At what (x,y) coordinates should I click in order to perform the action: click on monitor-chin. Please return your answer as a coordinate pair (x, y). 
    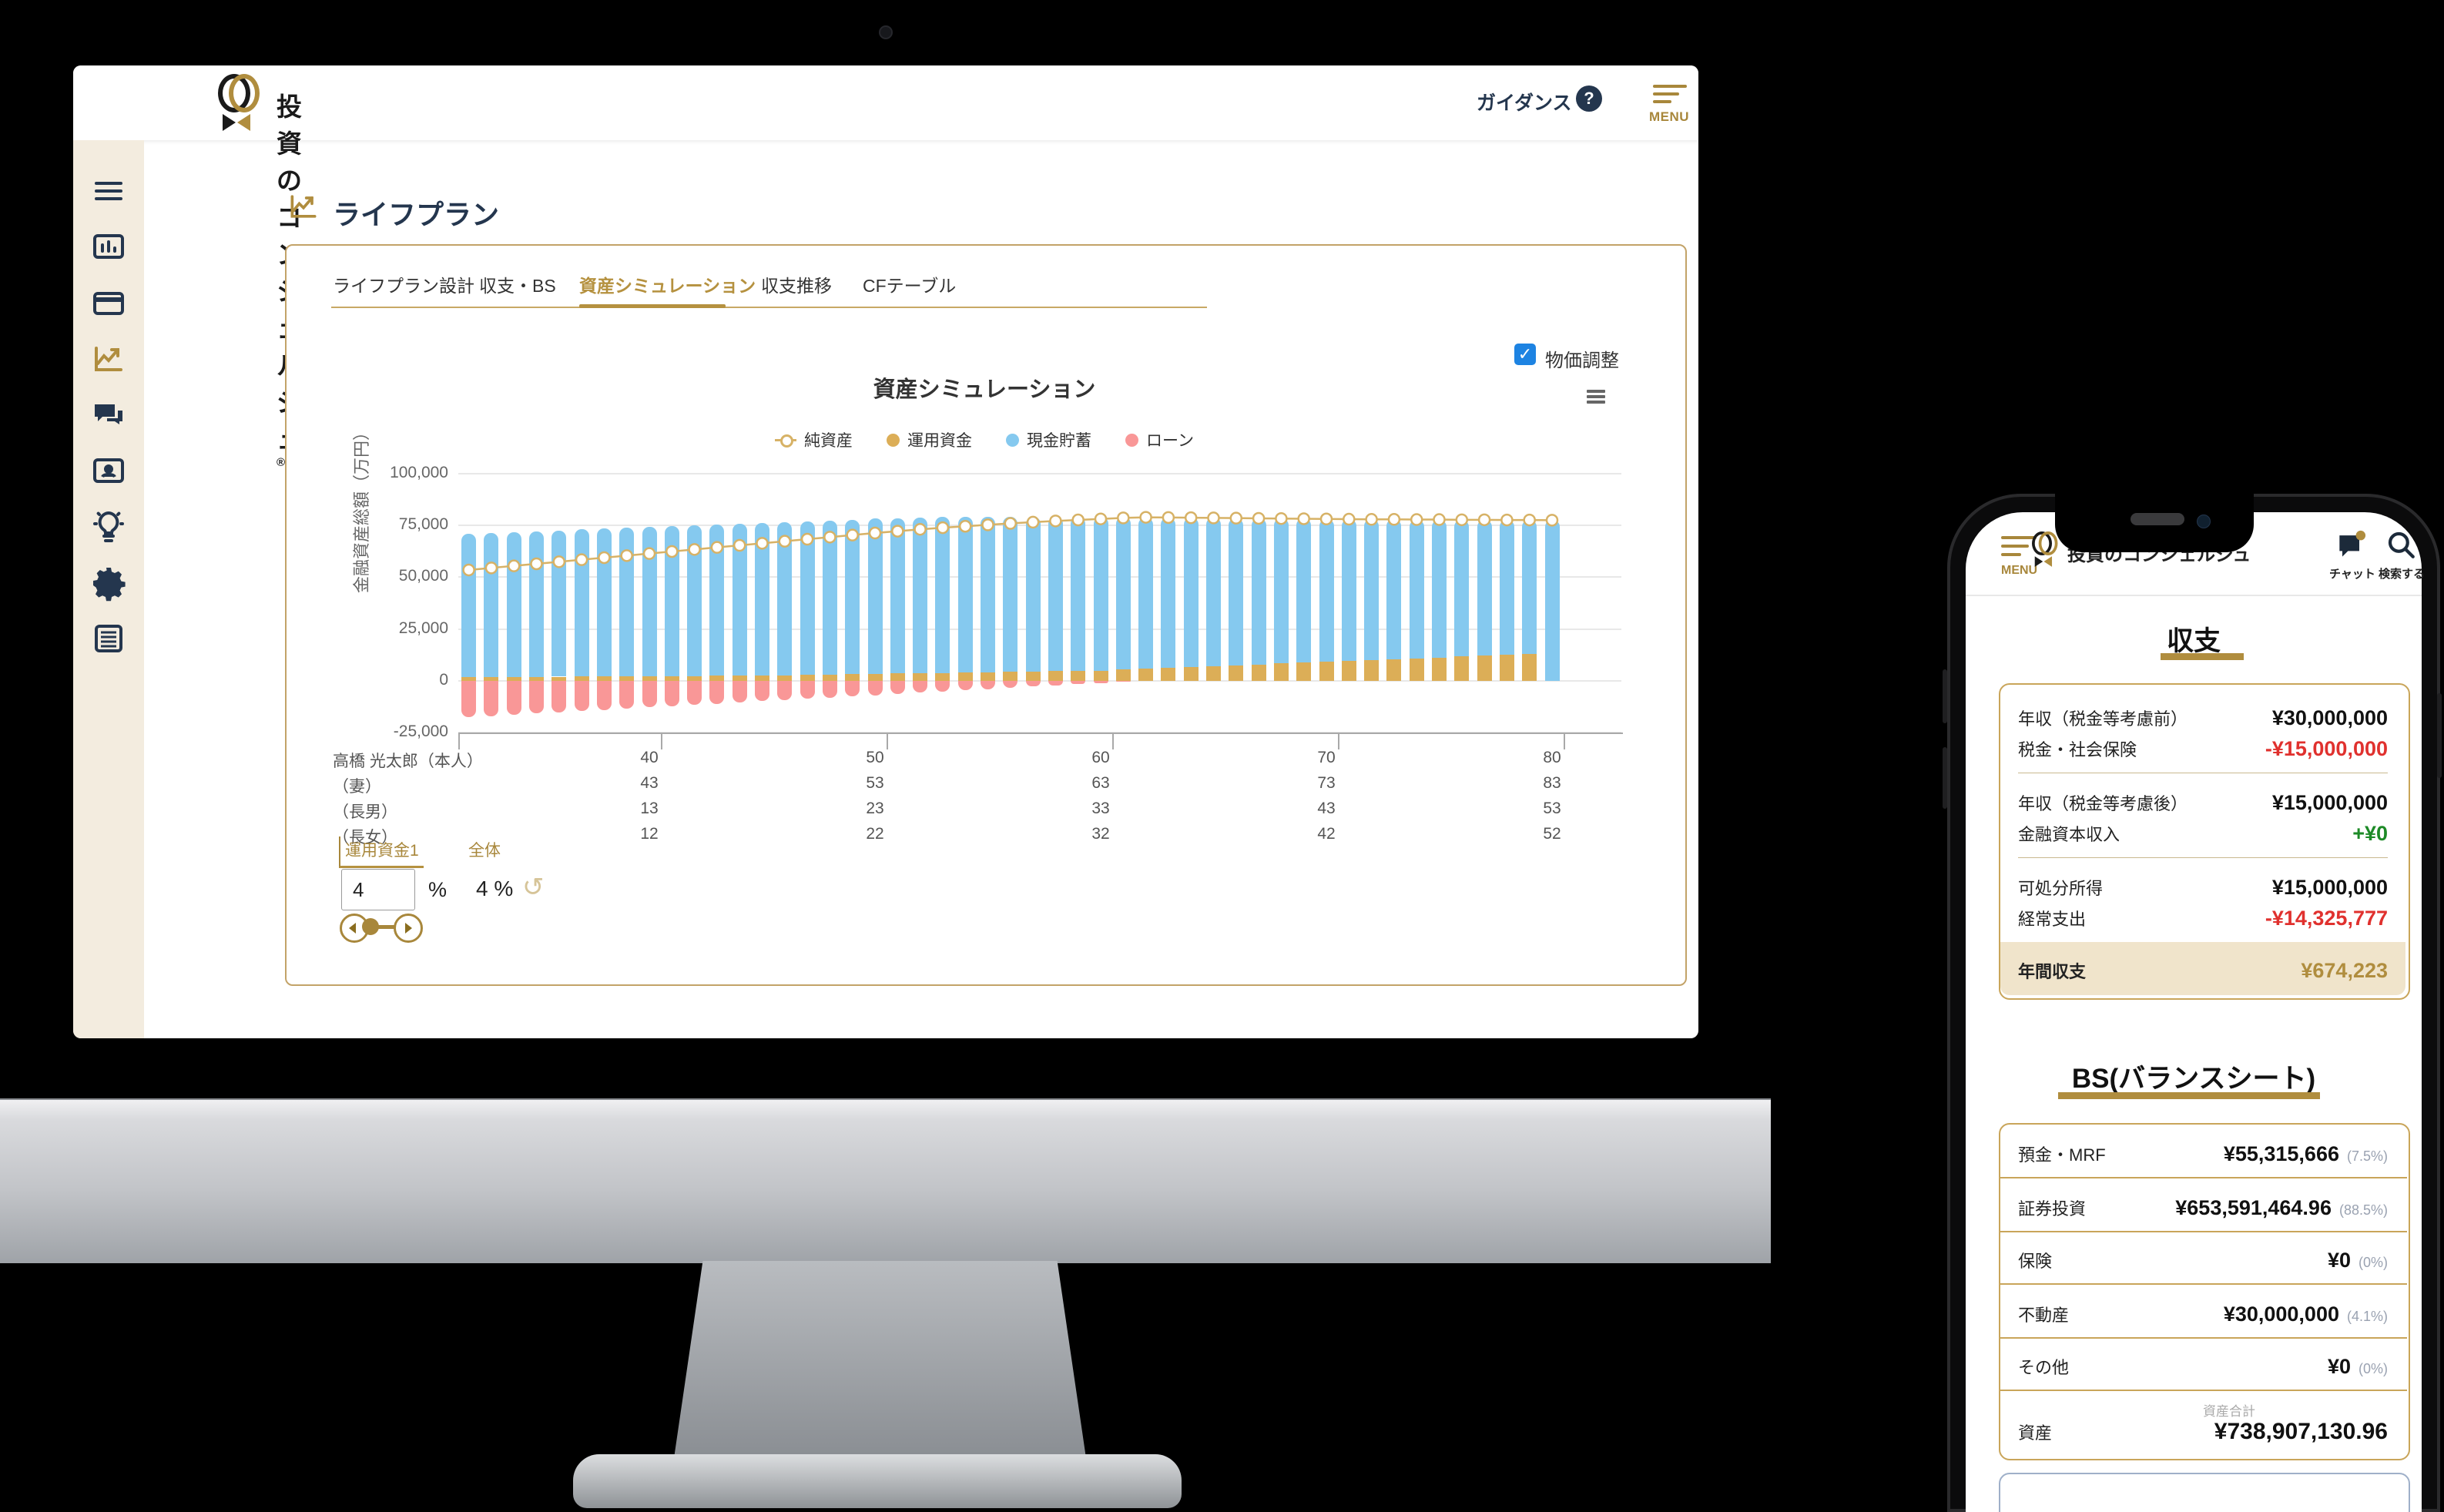
    Looking at the image, I should click on (886, 1181).